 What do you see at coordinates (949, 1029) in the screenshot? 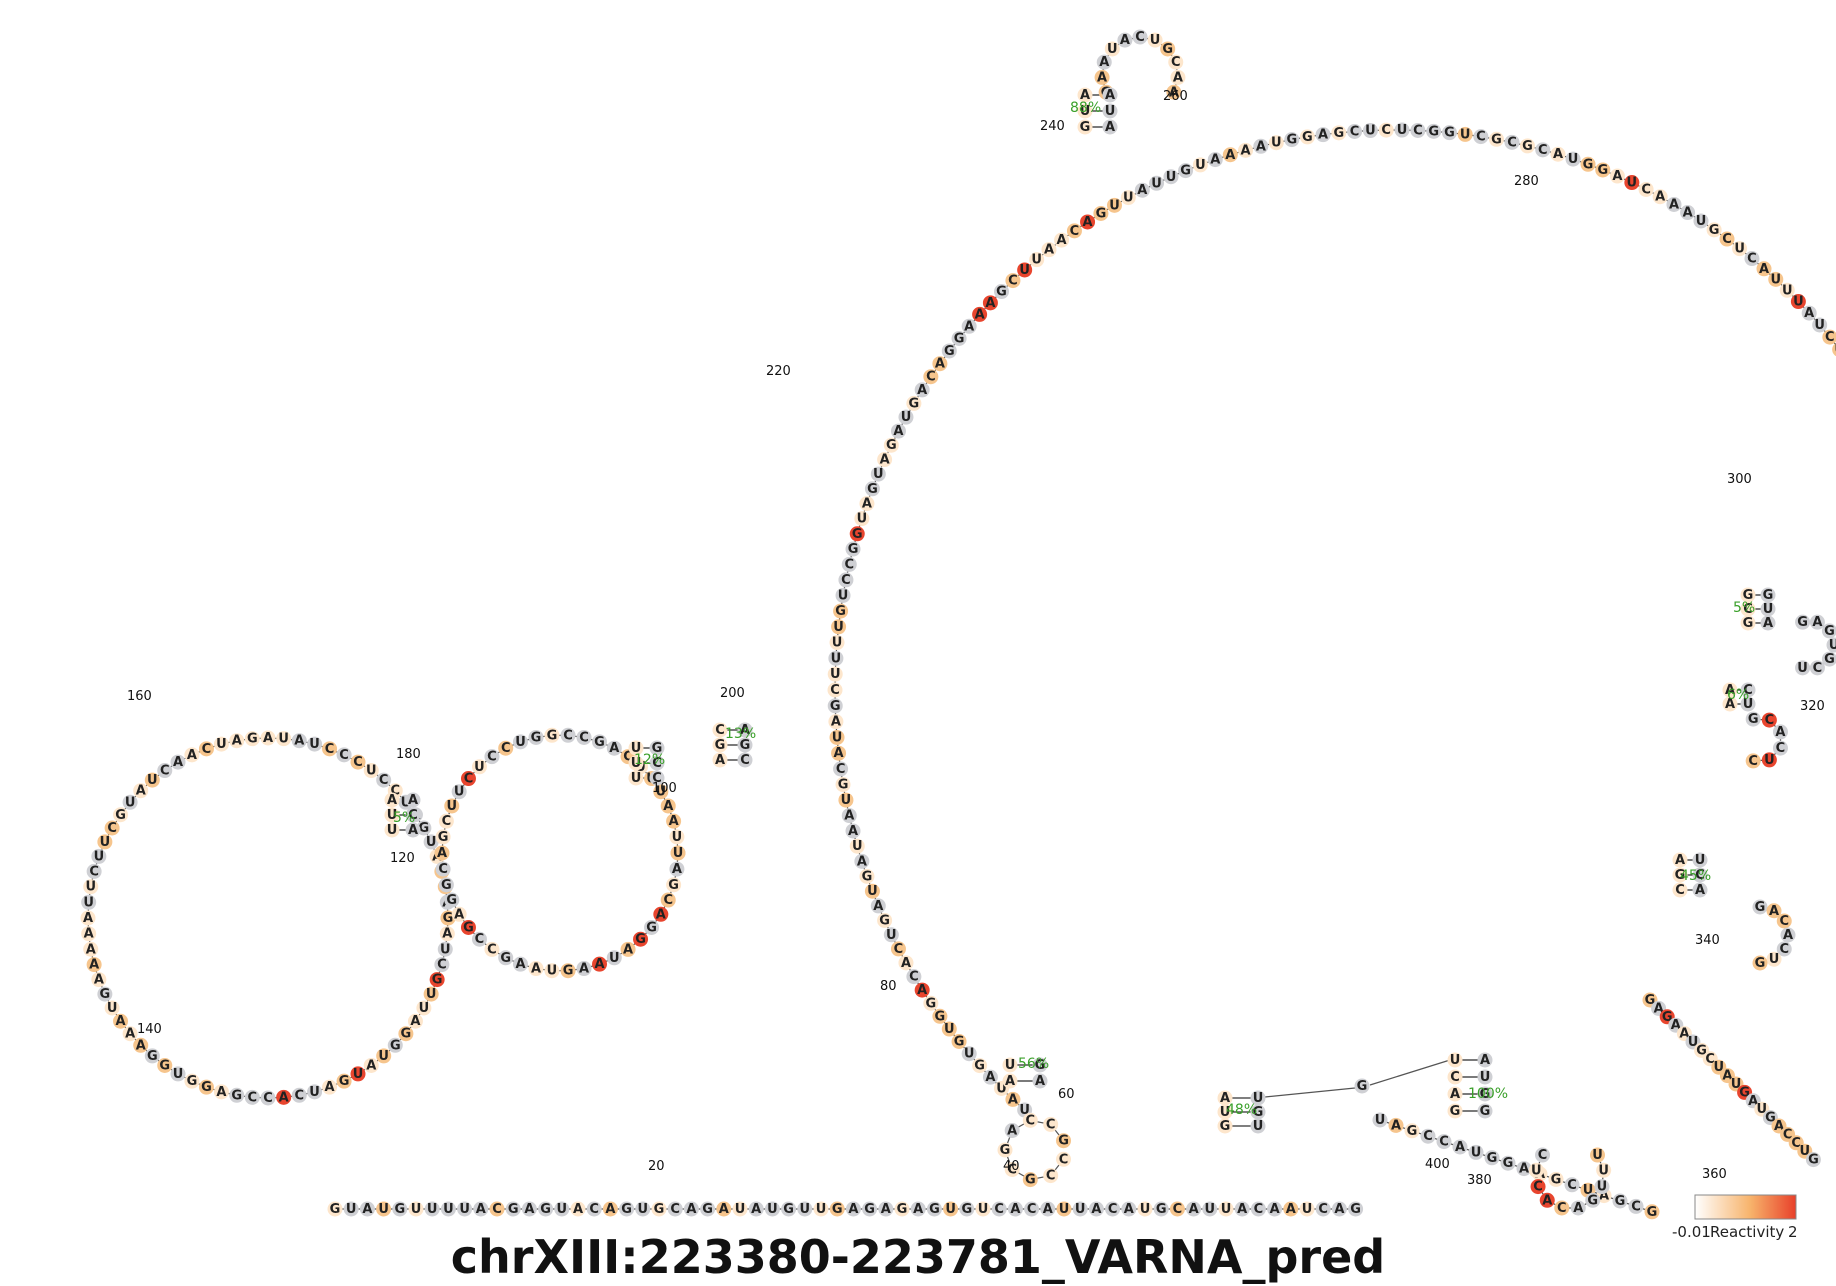
I see `nucleotide-letter-72: U` at bounding box center [949, 1029].